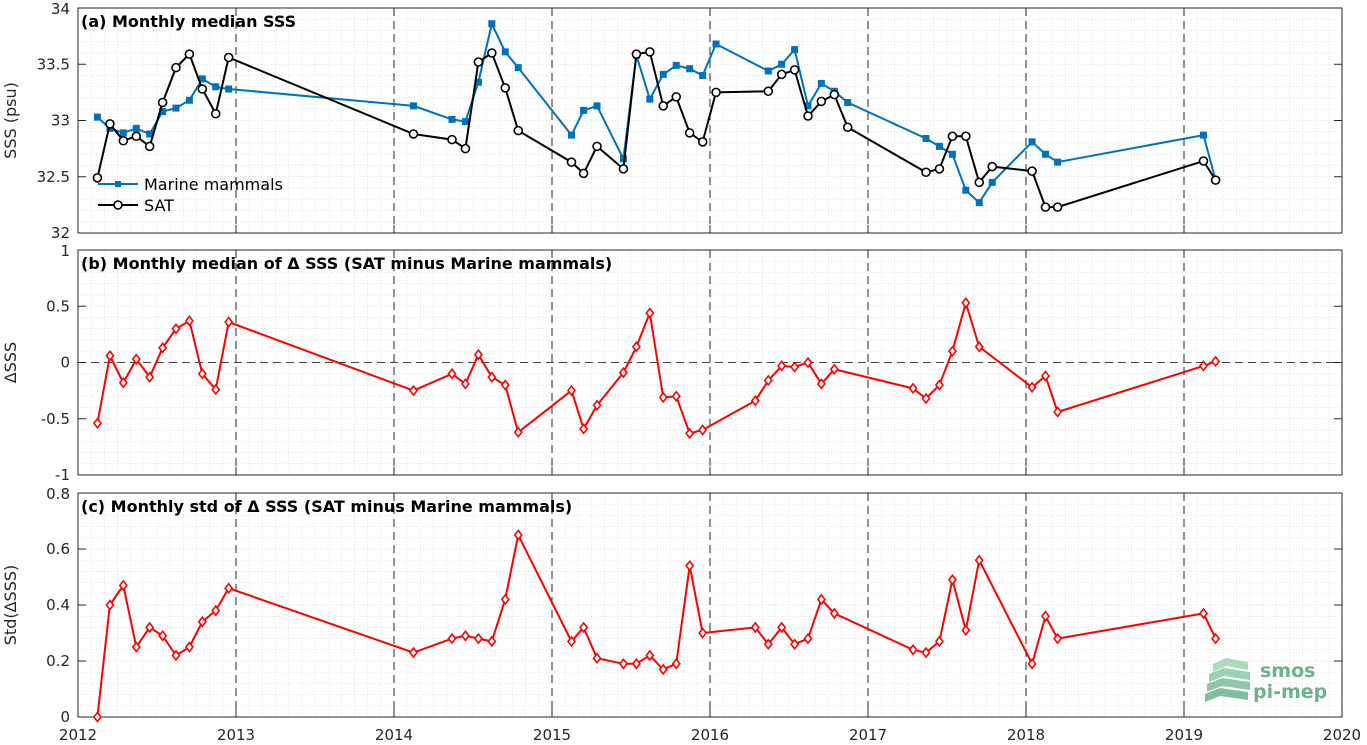 This screenshot has width=1367, height=745. I want to click on y-axis-label: ΔSSS, so click(10, 362).